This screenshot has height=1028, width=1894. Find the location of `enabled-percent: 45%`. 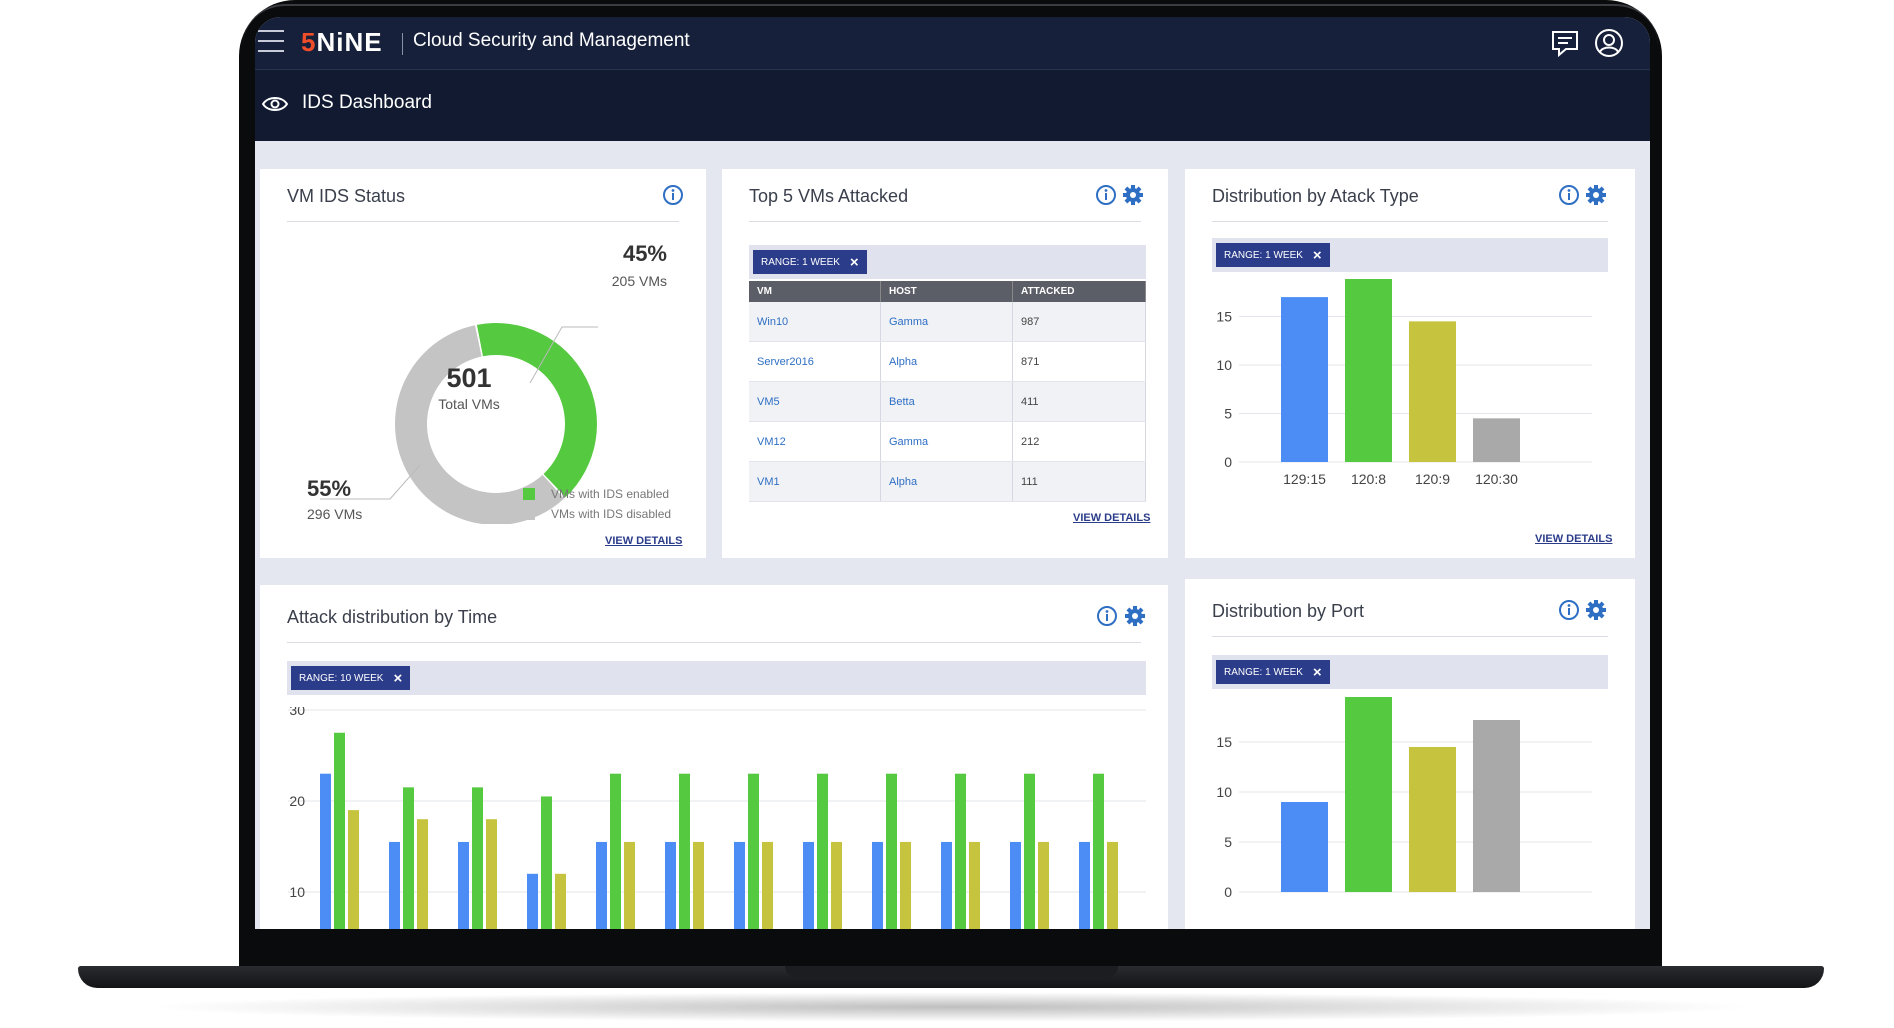

enabled-percent: 45% is located at coordinates (644, 253).